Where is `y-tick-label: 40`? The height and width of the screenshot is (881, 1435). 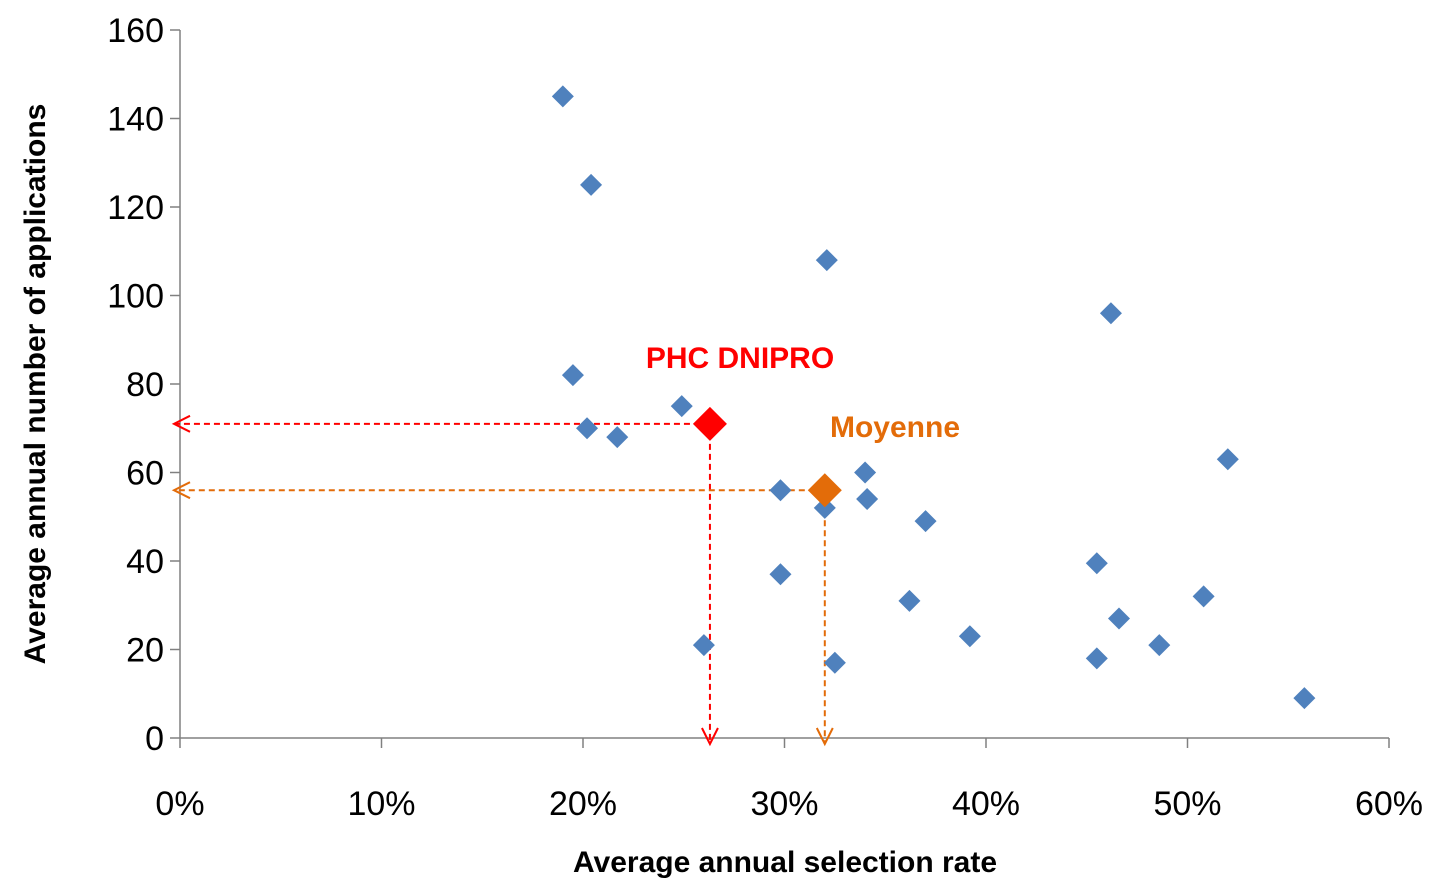
y-tick-label: 40 is located at coordinates (145, 562).